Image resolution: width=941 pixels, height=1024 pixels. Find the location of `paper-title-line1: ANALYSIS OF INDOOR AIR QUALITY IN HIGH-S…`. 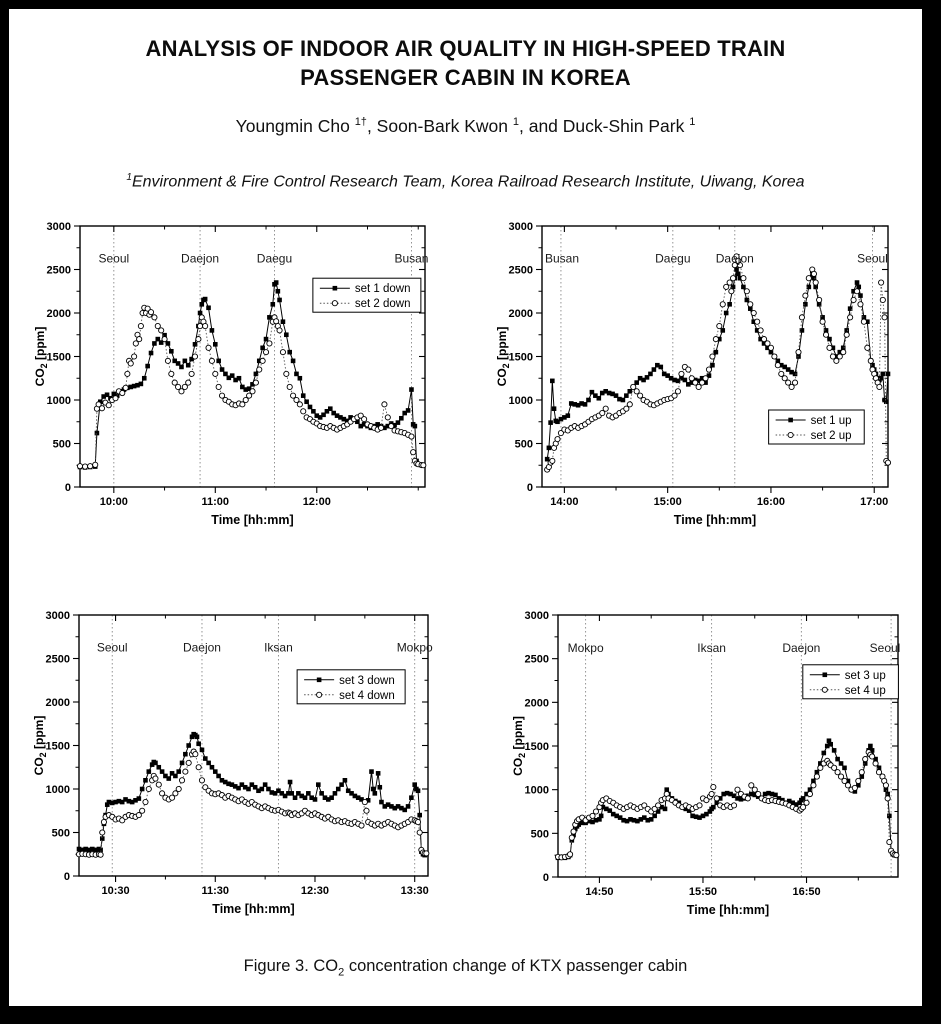

paper-title-line1: ANALYSIS OF INDOOR AIR QUALITY IN HIGH-S… is located at coordinates (465, 48).